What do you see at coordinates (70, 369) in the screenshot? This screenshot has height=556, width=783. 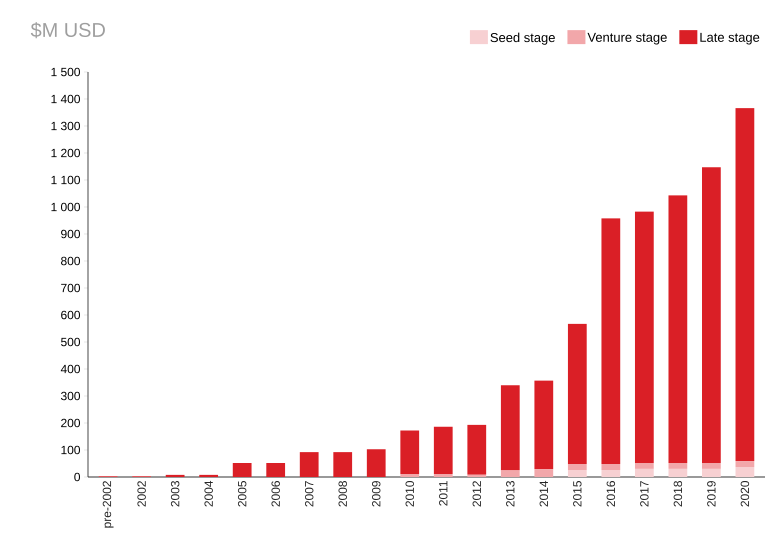 I see `y-tick-label: 400` at bounding box center [70, 369].